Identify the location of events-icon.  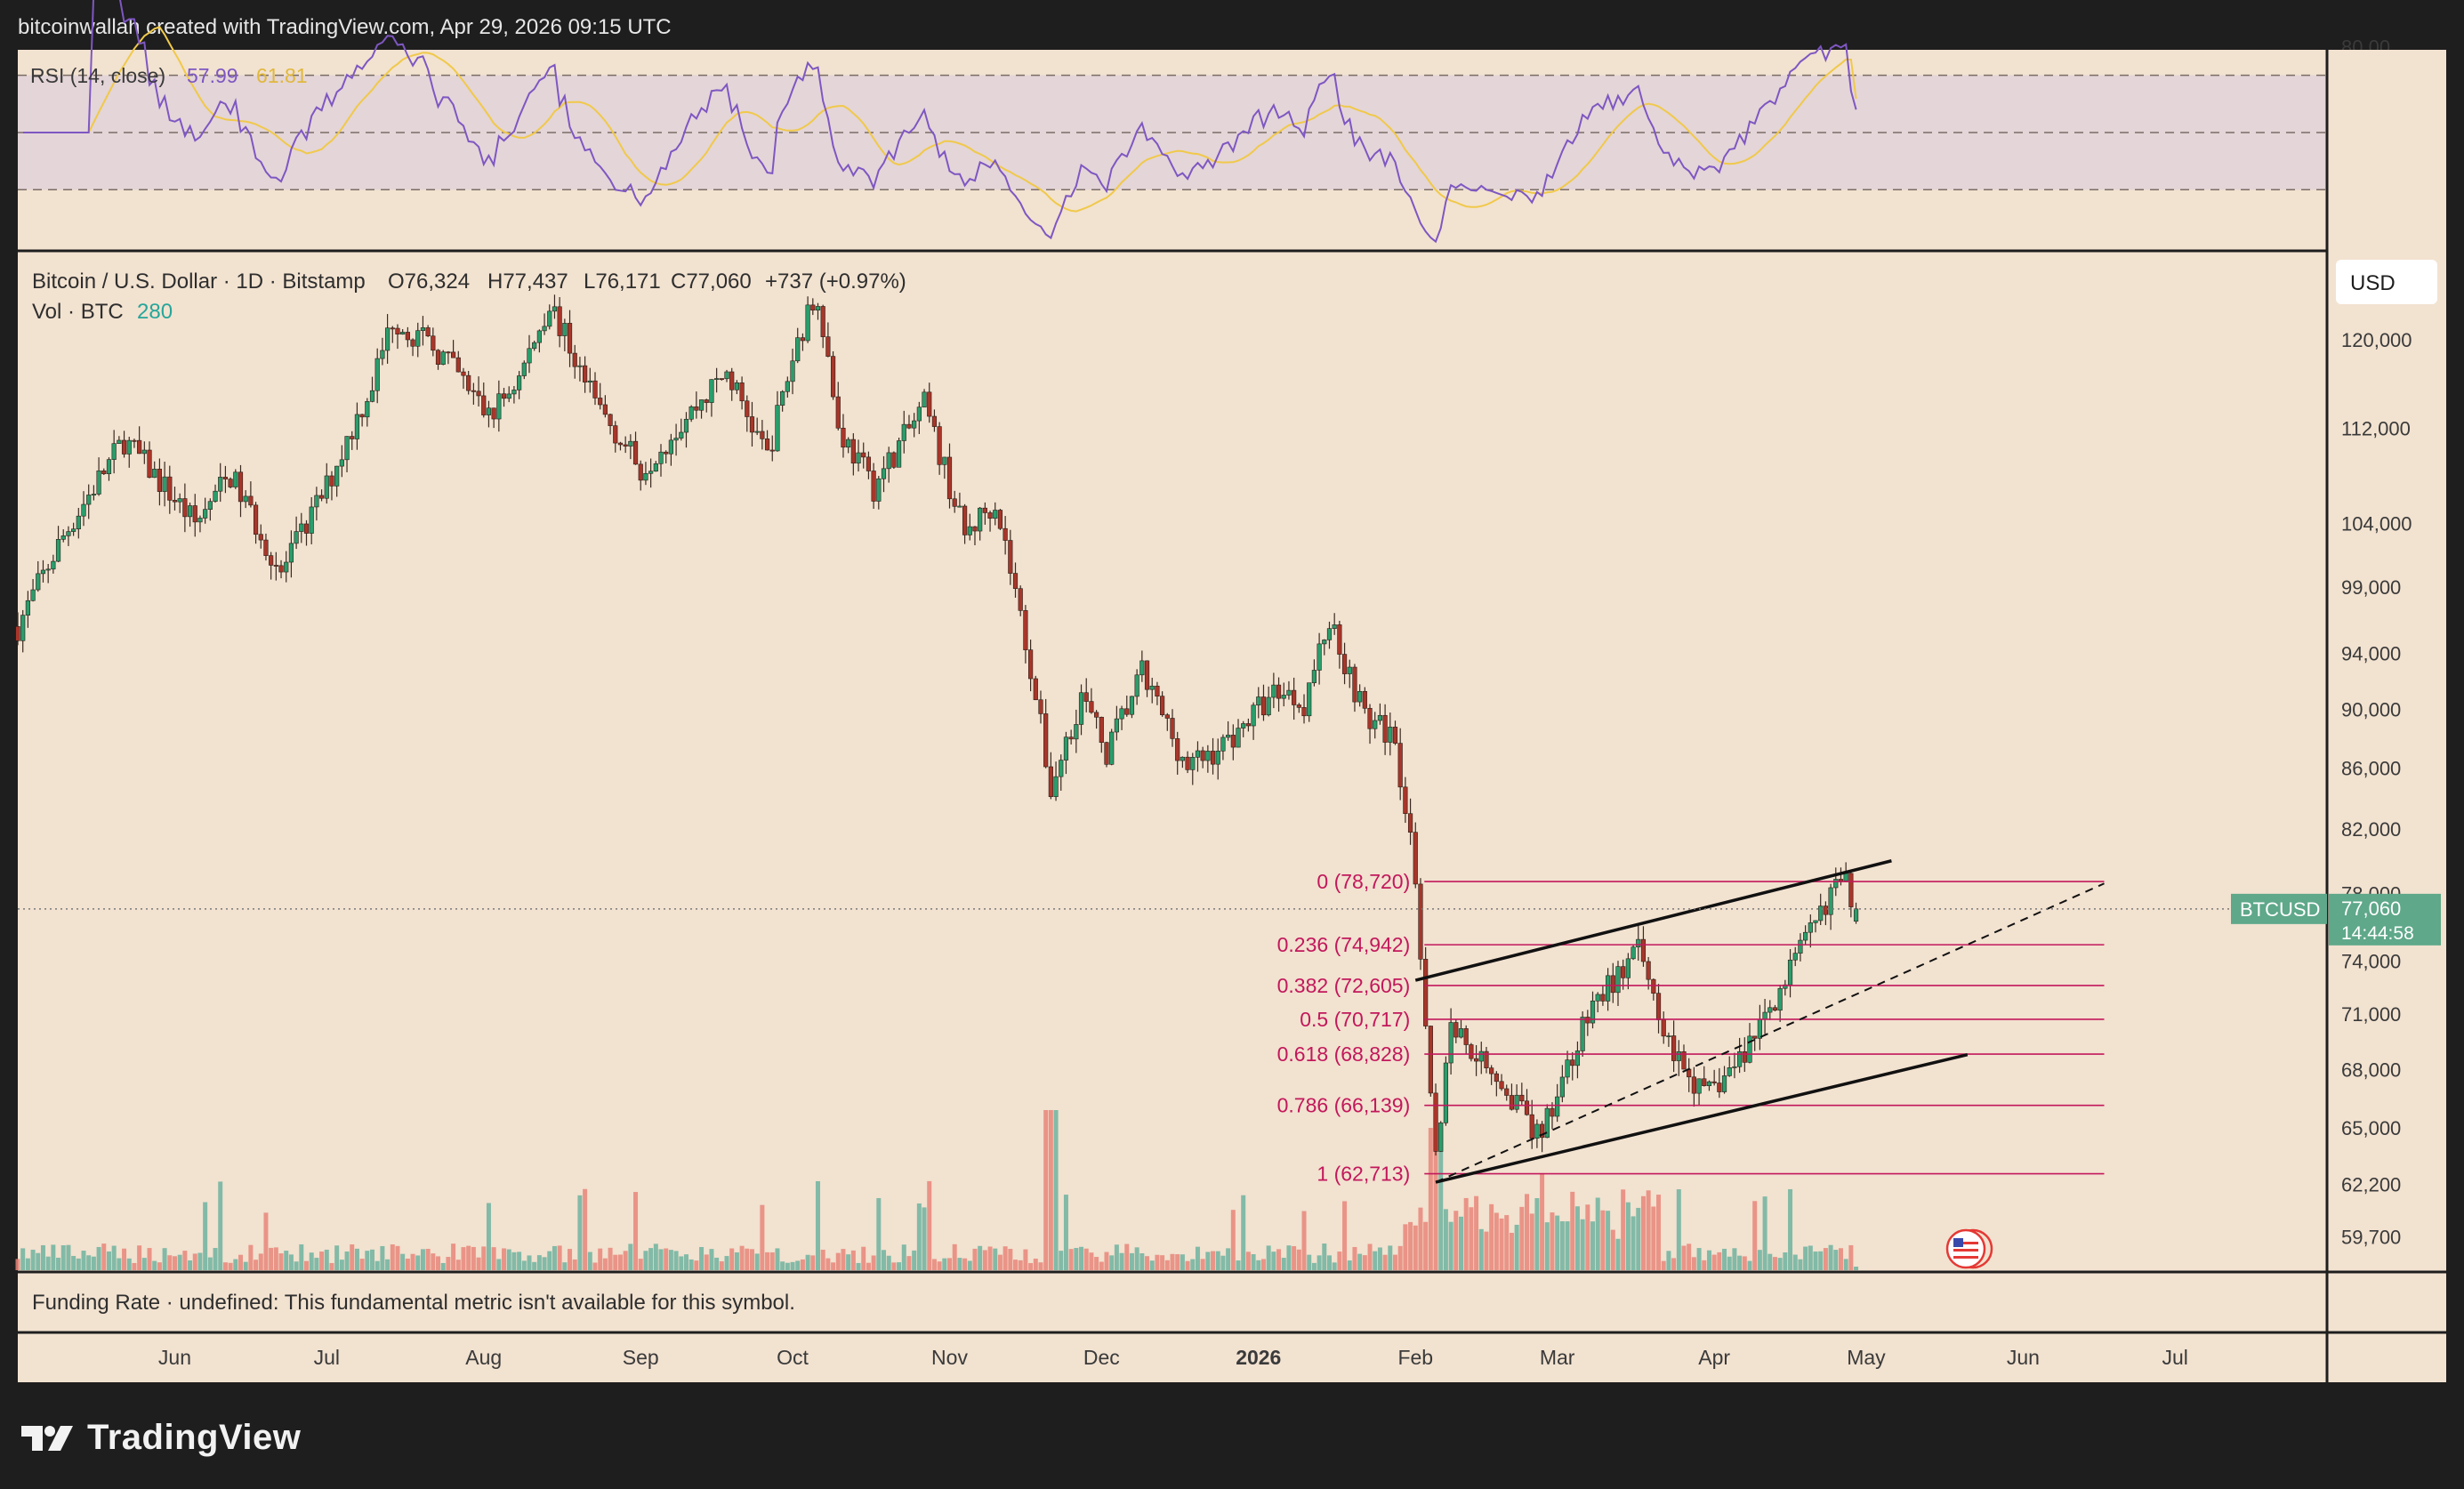
(1969, 1248).